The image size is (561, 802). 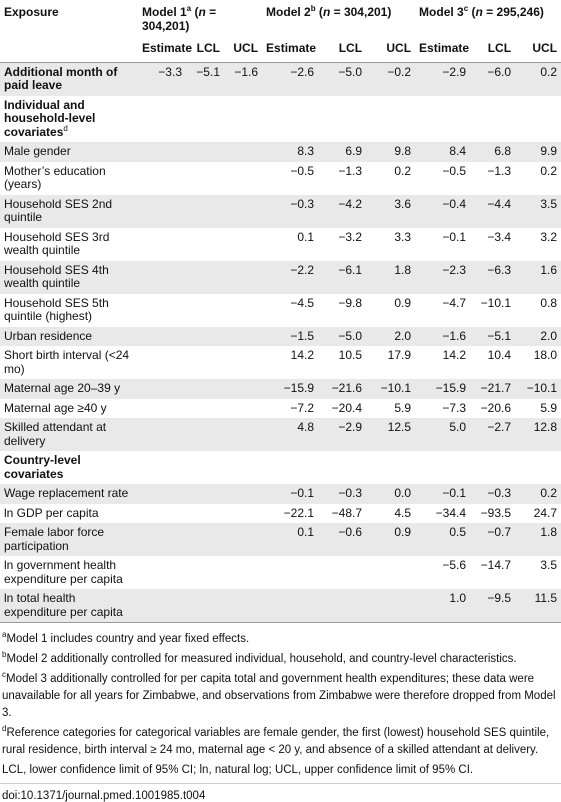 What do you see at coordinates (493, 79) in the screenshot?
I see `cell: −6.0` at bounding box center [493, 79].